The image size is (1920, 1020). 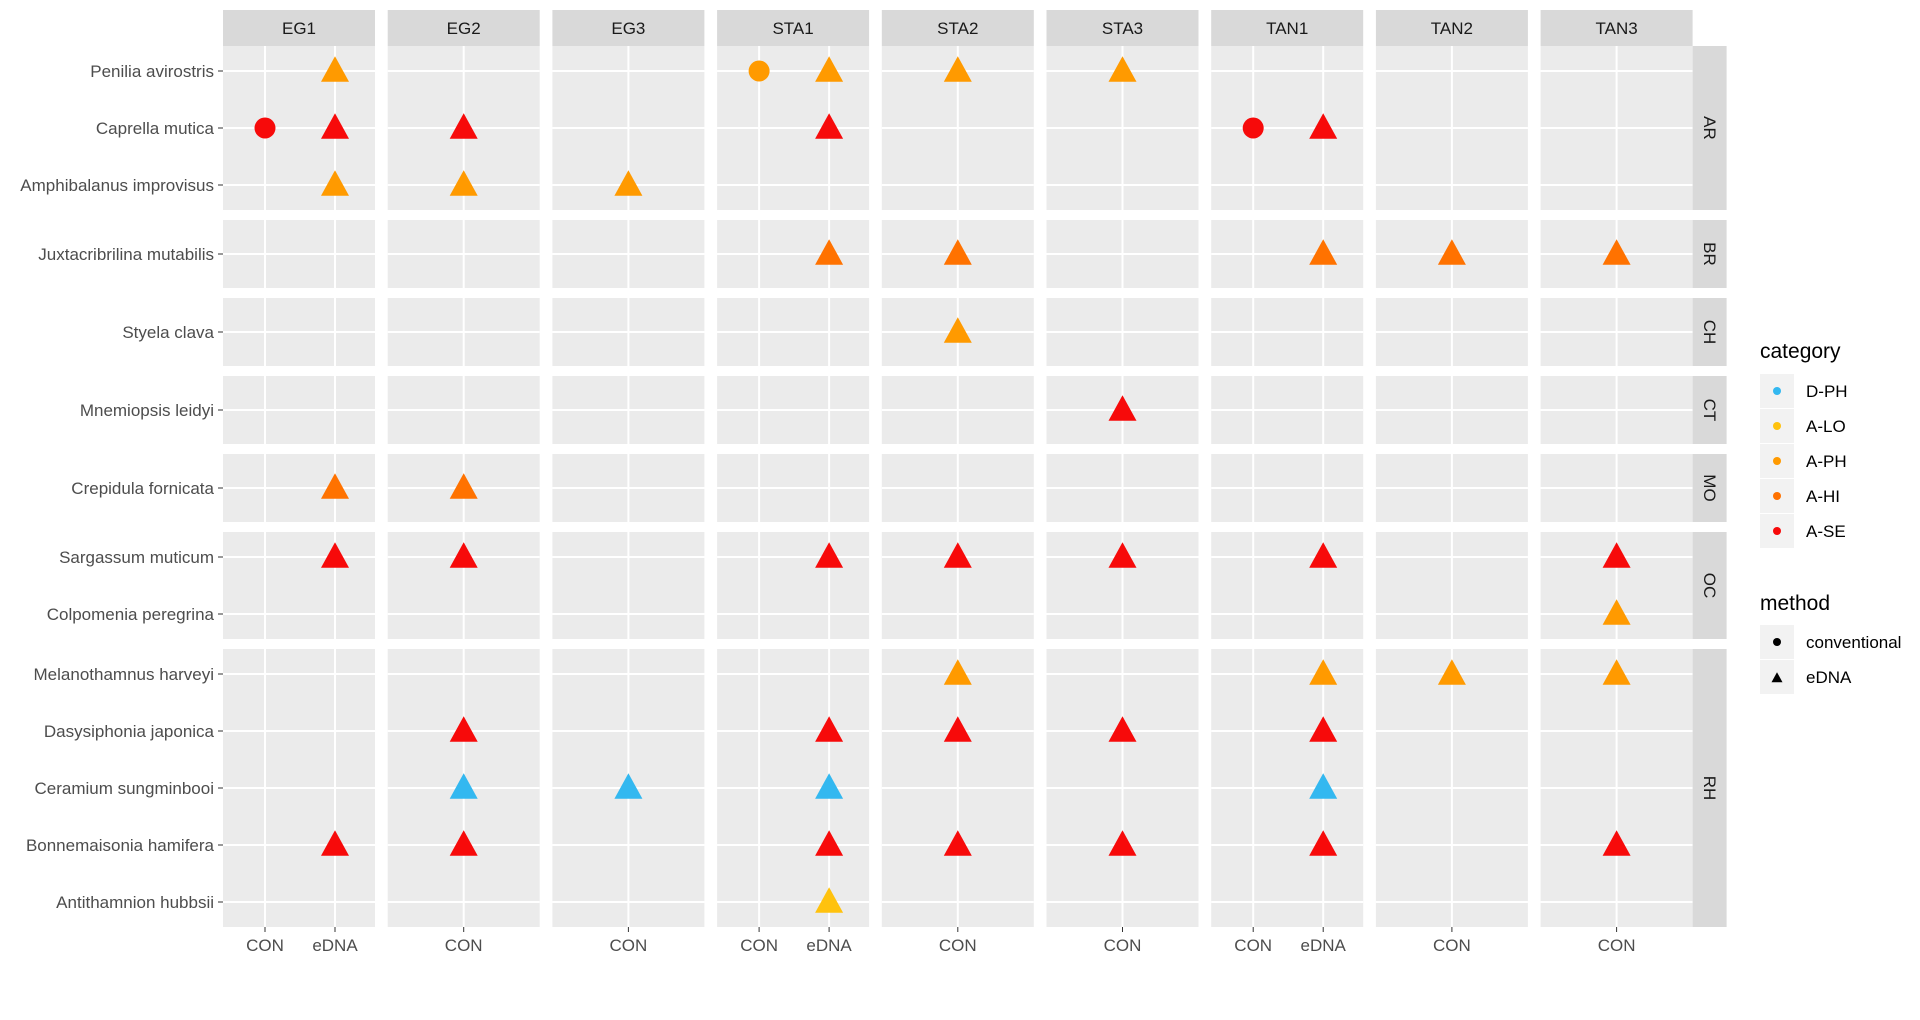 I want to click on point-caprella-mutica-eg2, so click(x=463, y=126).